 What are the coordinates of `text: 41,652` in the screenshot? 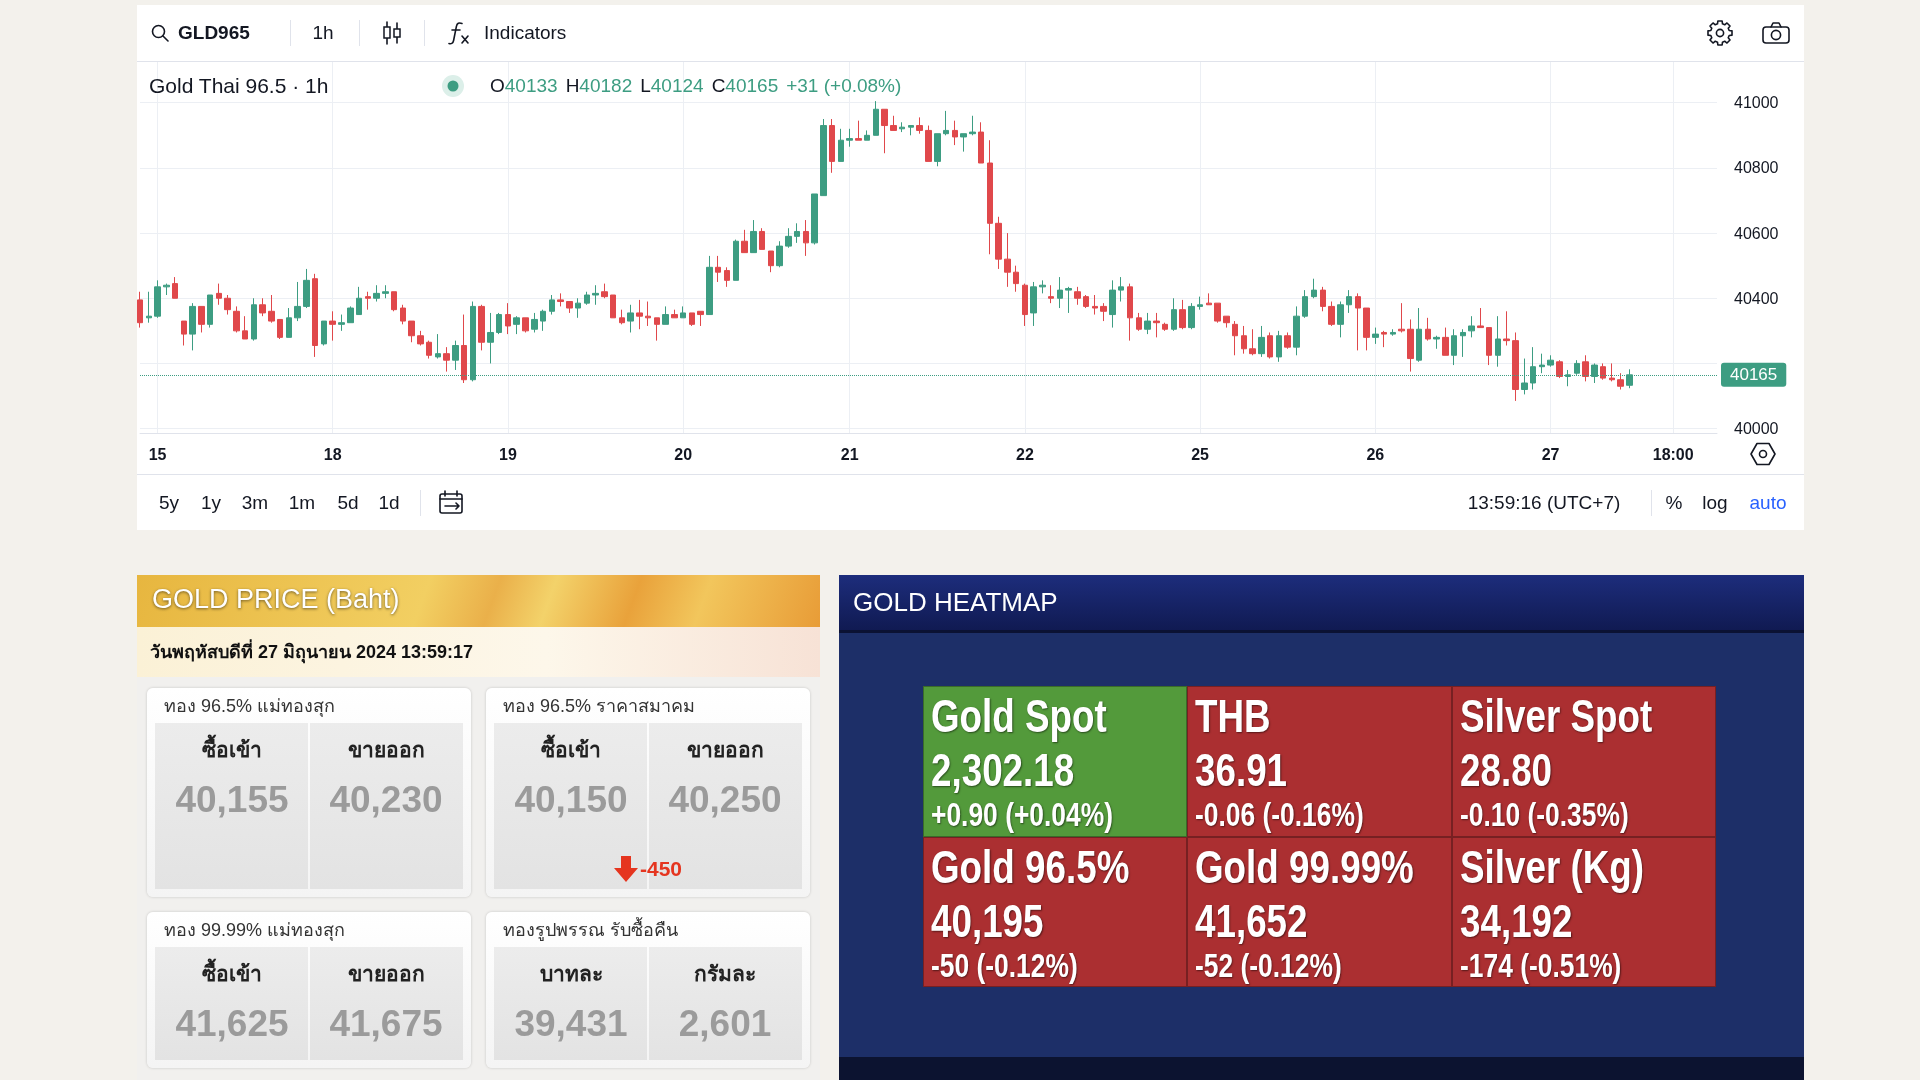 It's located at (1251, 920).